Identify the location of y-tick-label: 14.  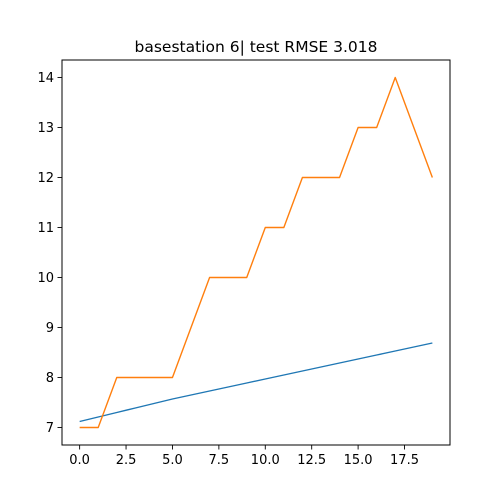
(45, 78).